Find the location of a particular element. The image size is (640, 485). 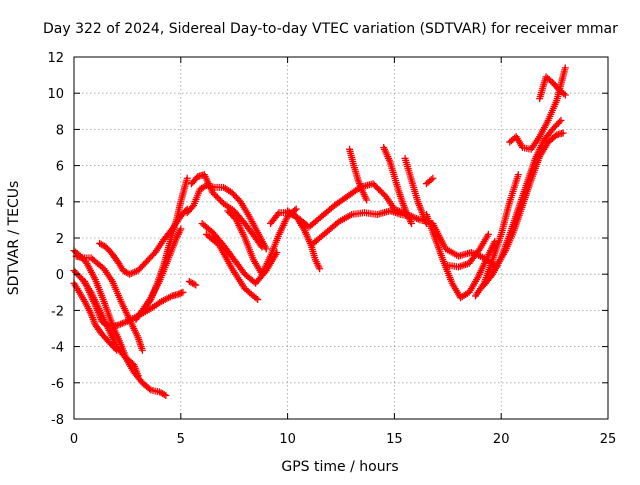

y-axis-label: SDTVAR / TECUs is located at coordinates (14, 238).